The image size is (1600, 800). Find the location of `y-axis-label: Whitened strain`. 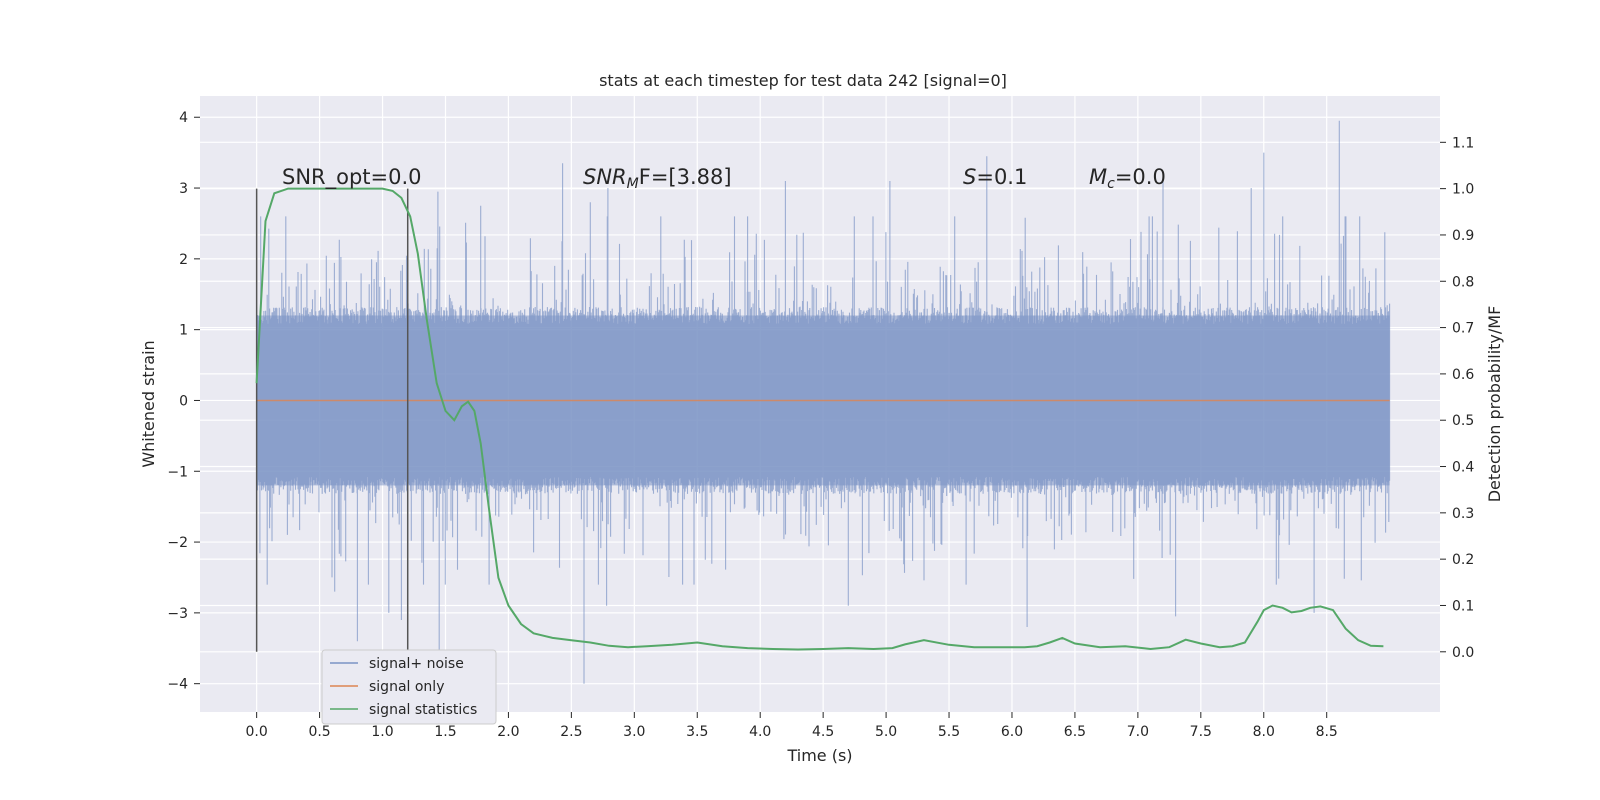

y-axis-label: Whitened strain is located at coordinates (148, 403).